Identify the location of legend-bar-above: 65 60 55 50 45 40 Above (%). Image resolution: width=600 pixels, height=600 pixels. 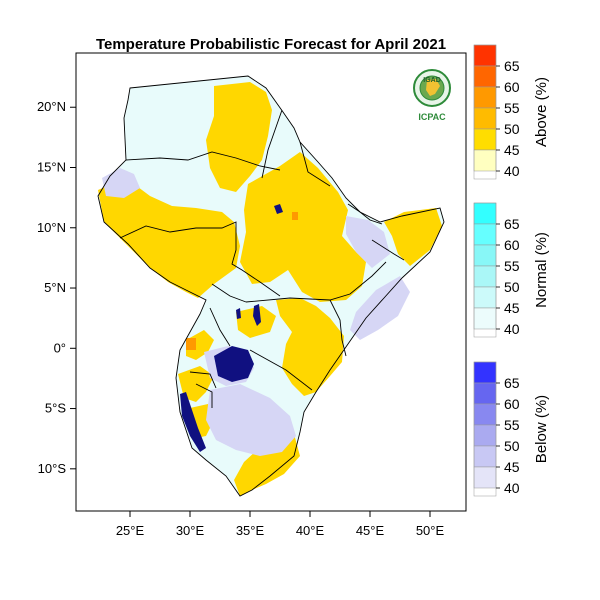
(511, 112).